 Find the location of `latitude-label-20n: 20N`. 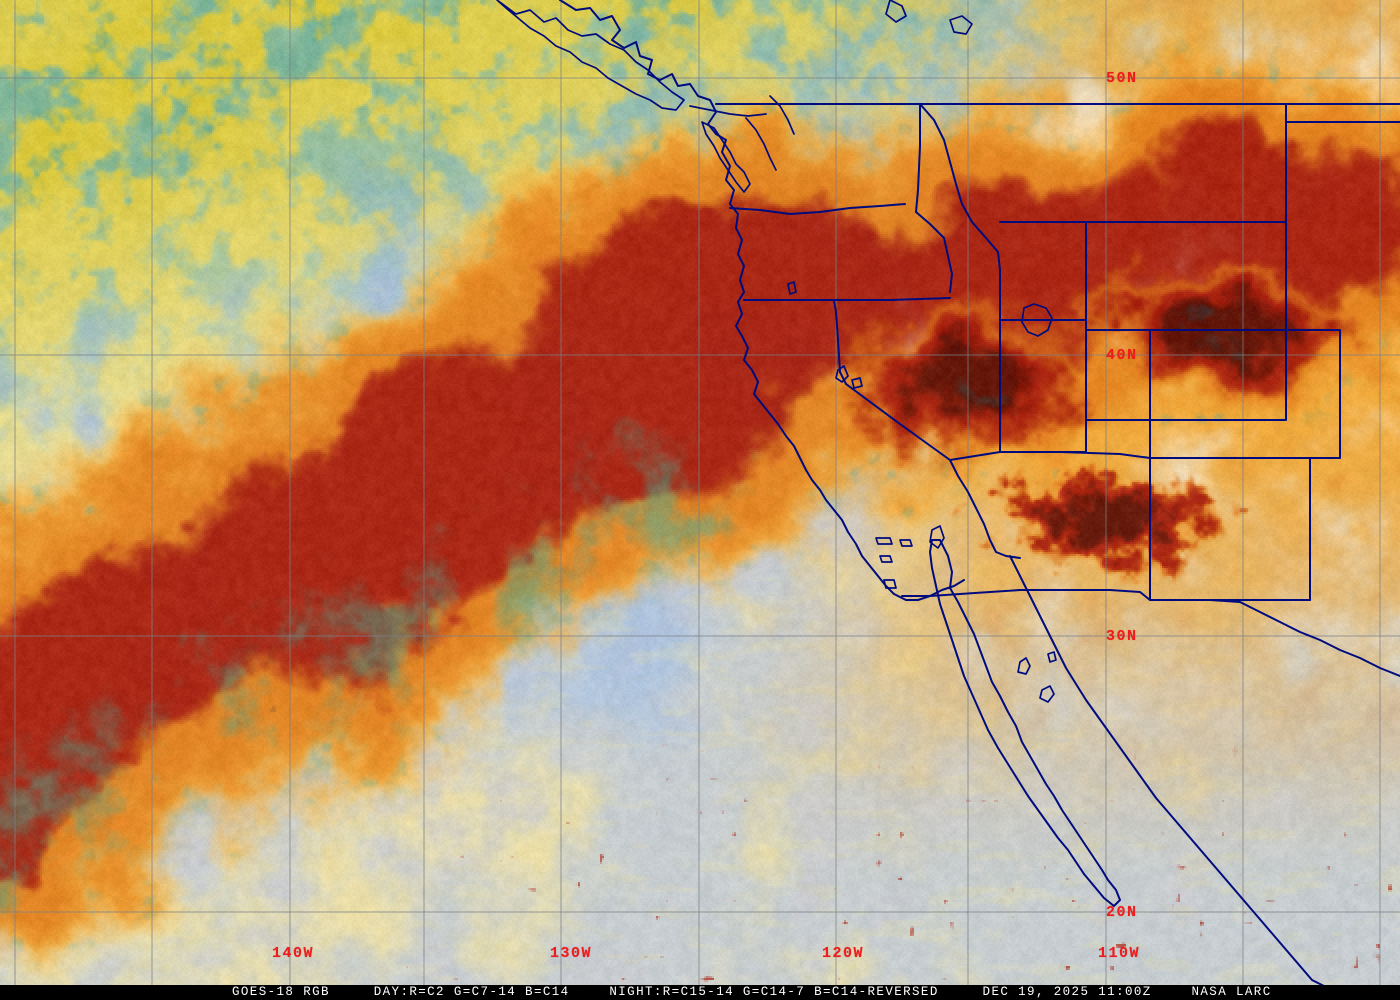

latitude-label-20n: 20N is located at coordinates (1122, 912).